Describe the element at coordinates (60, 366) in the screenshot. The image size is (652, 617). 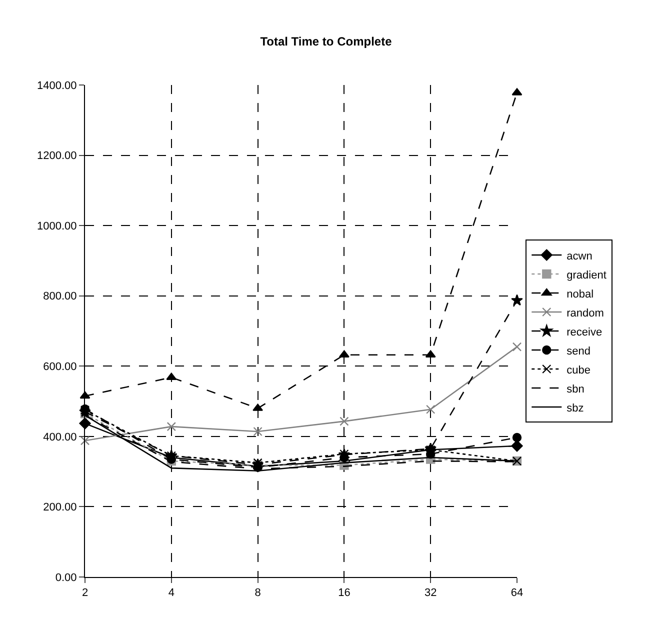
I see `y-tick-label: 600.00` at that location.